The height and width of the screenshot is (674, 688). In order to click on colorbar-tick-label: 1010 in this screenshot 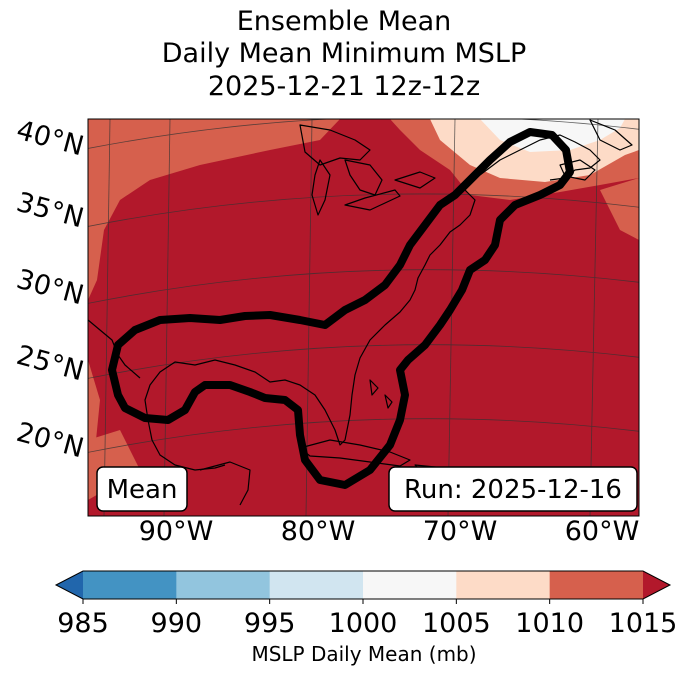, I will do `click(549, 623)`.